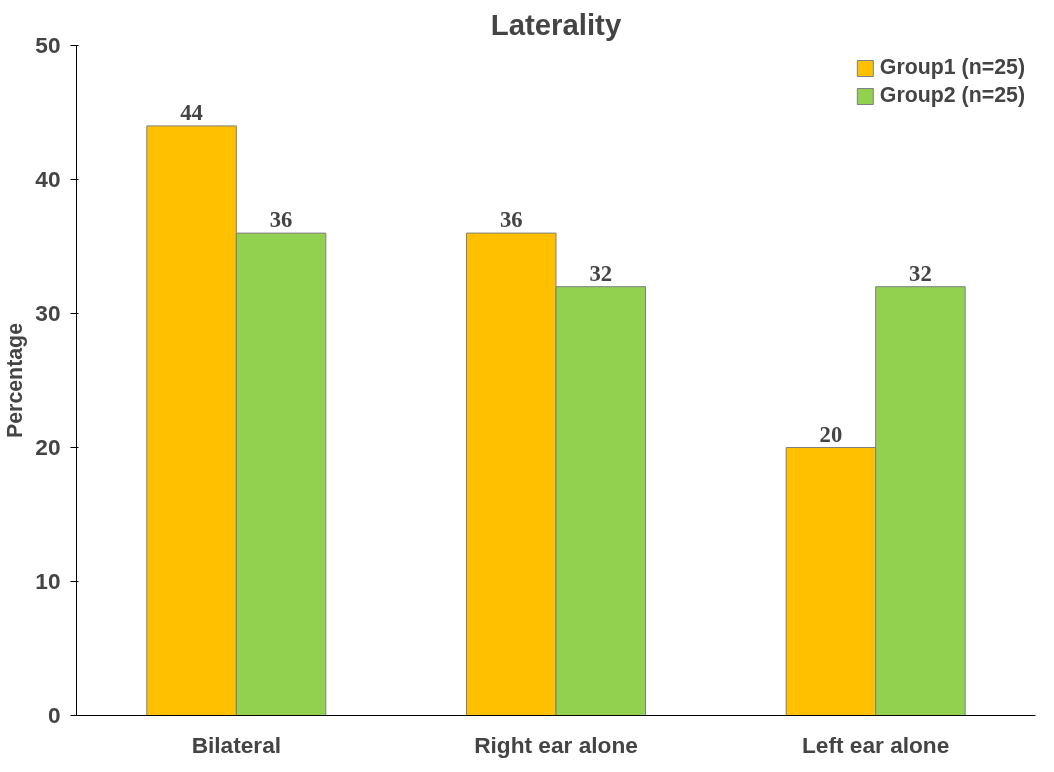 This screenshot has height=772, width=1054. What do you see at coordinates (952, 67) in the screenshot?
I see `legend-label: Group1 (n=25)` at bounding box center [952, 67].